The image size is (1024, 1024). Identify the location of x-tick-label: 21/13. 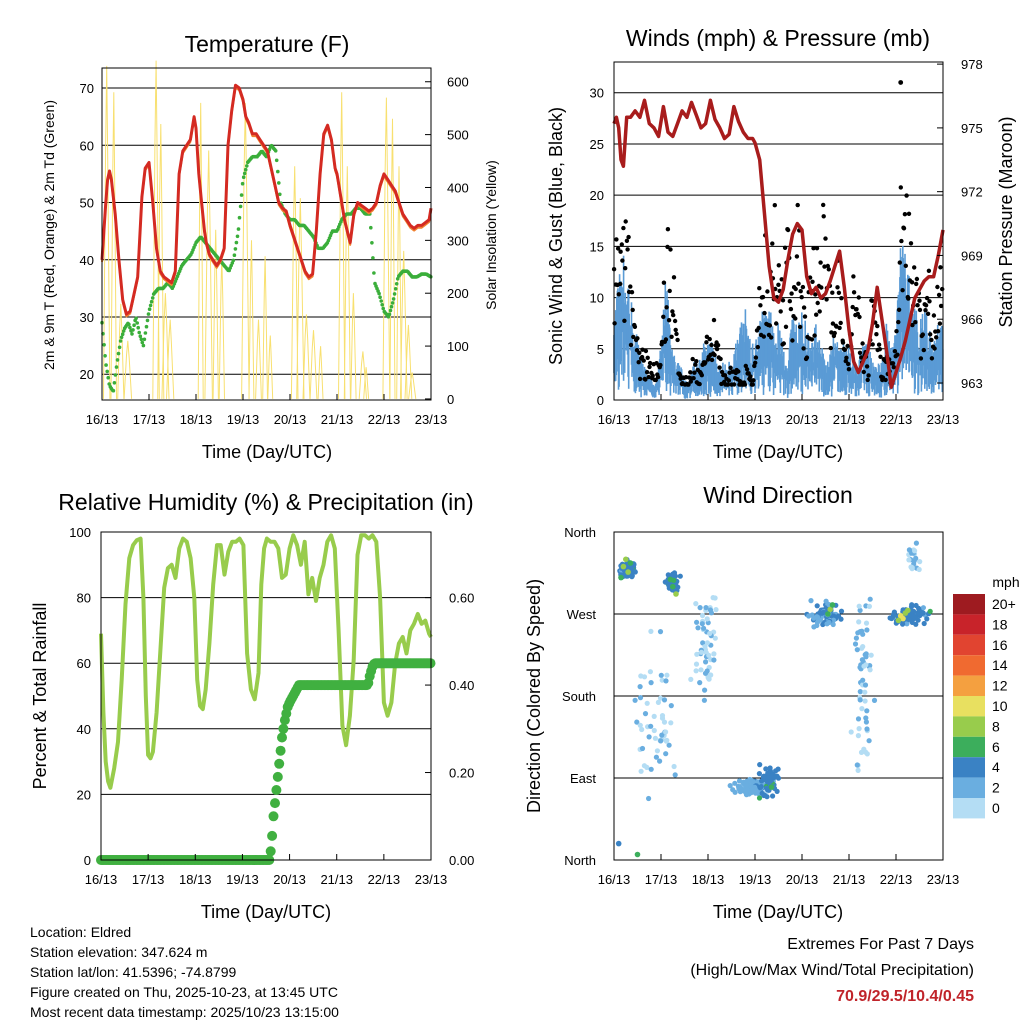
(849, 419).